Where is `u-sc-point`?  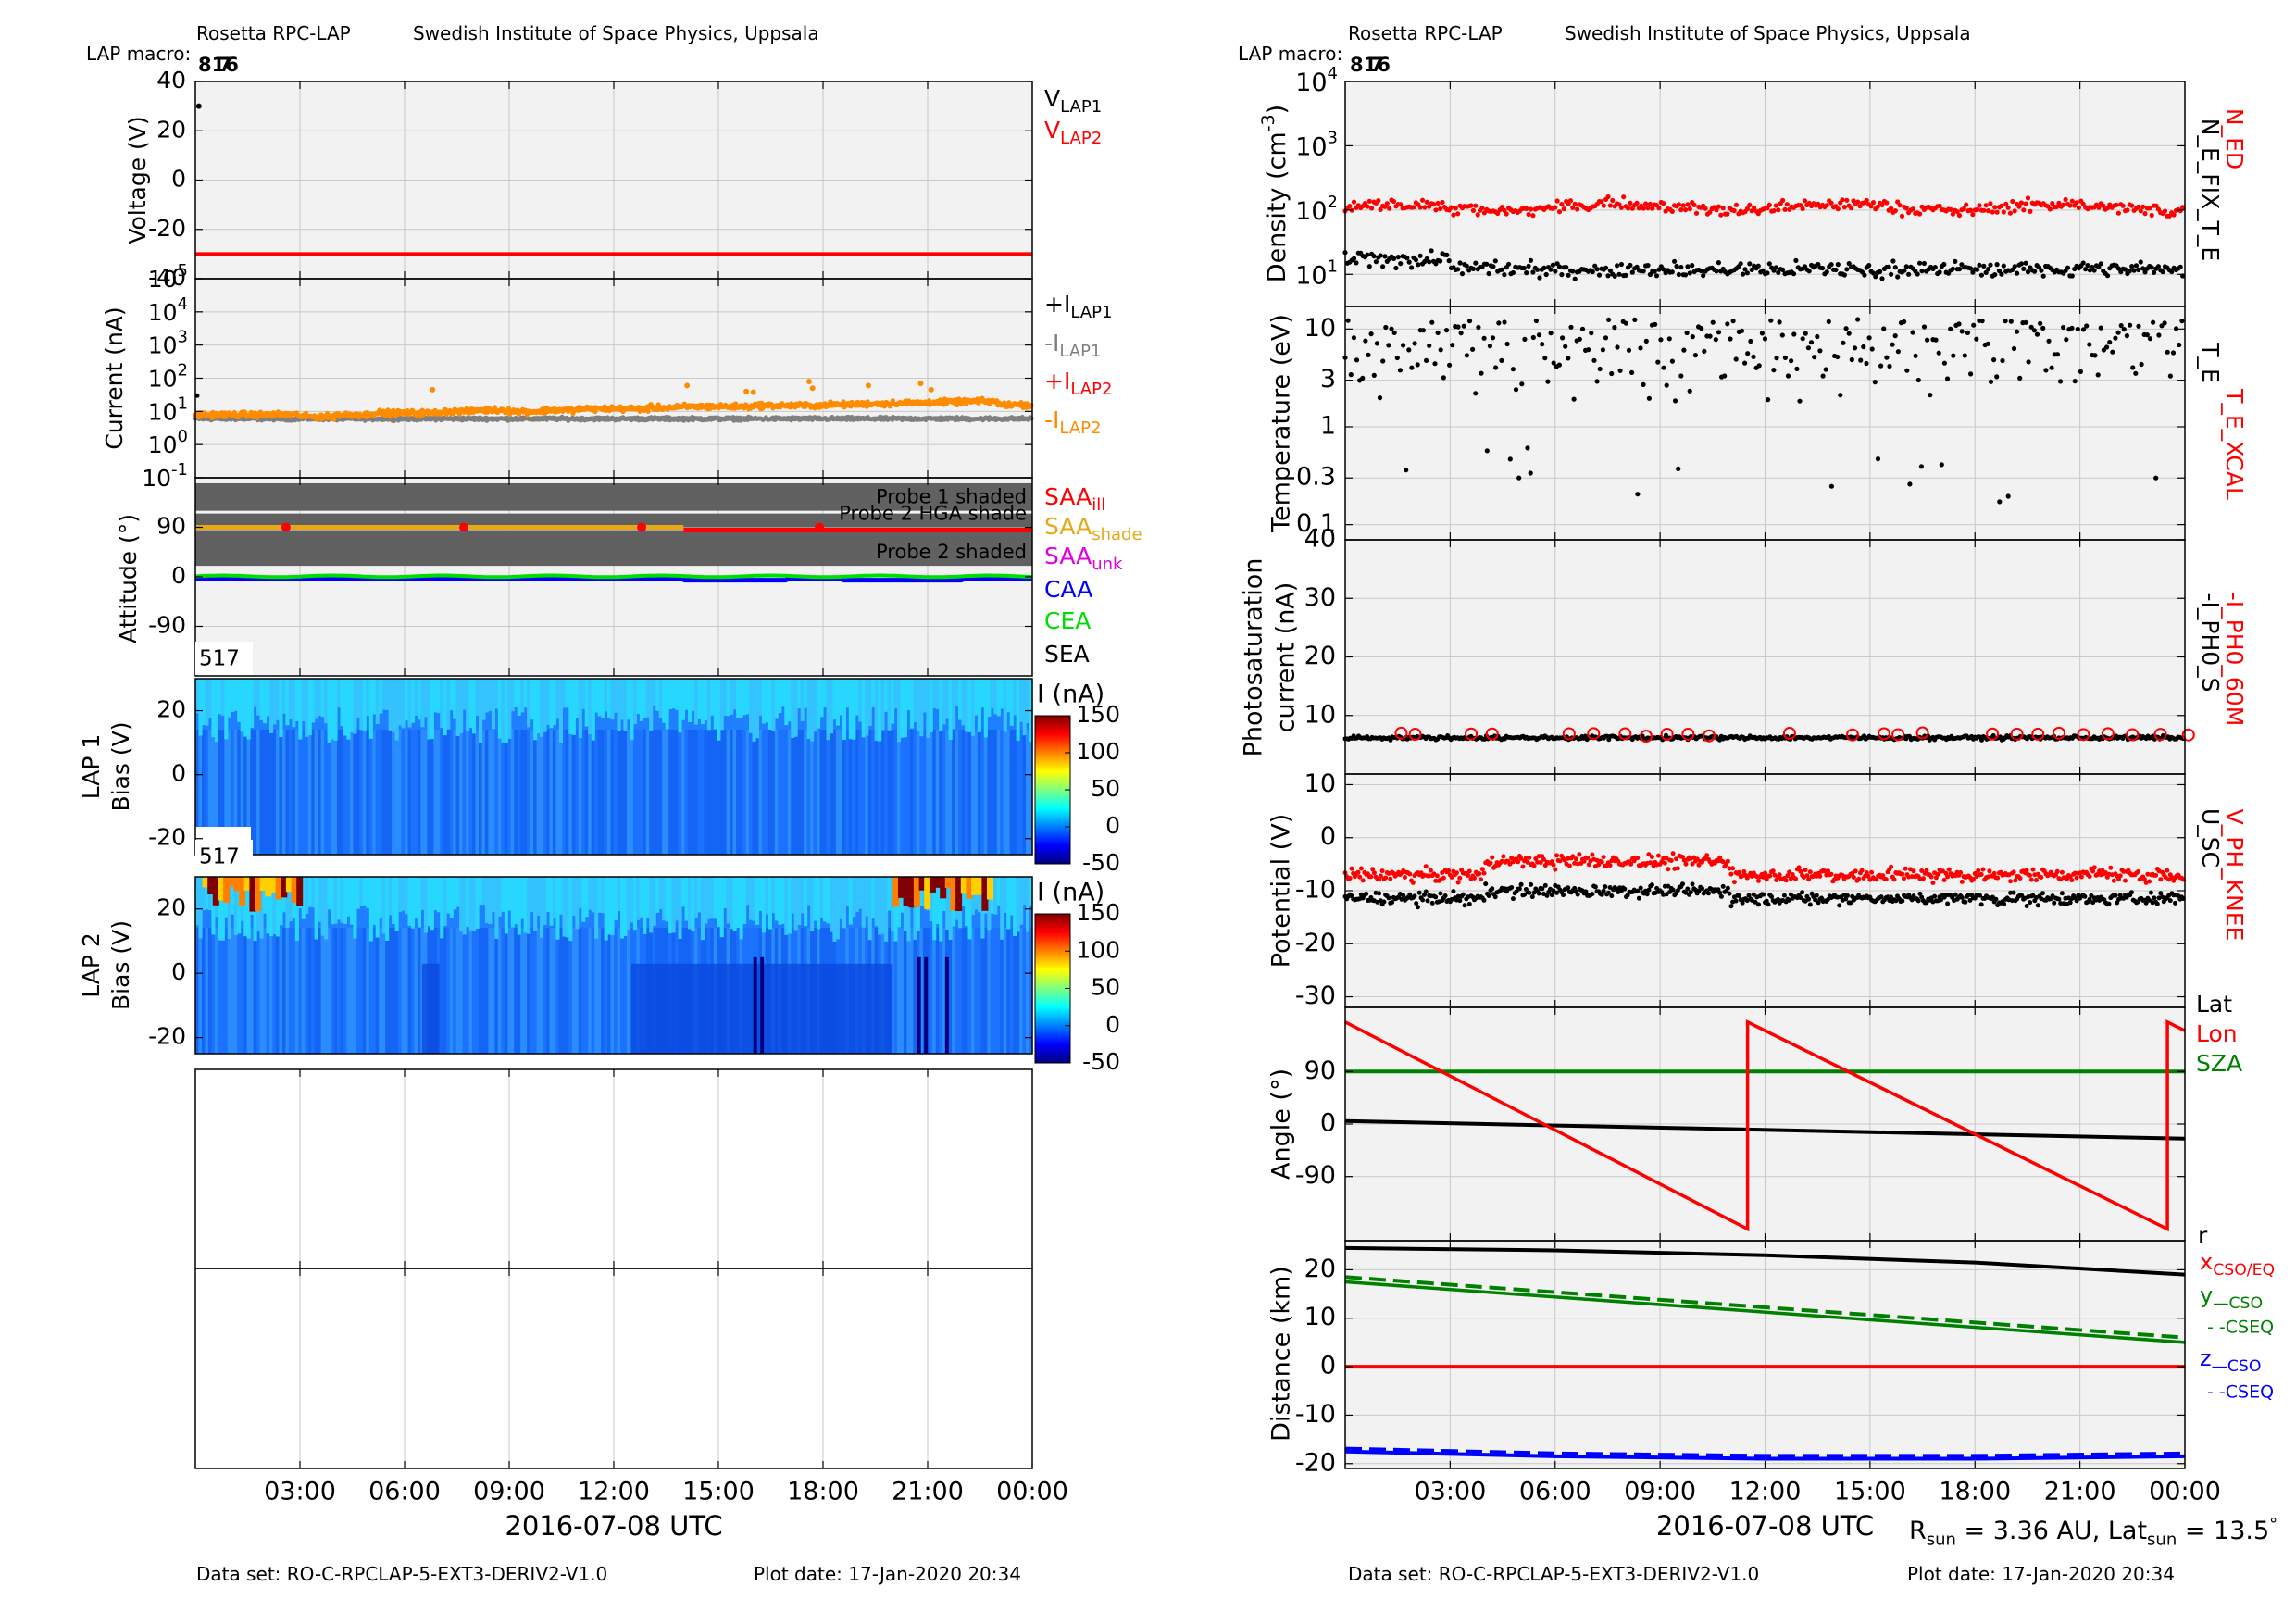
u-sc-point is located at coordinates (1366, 893).